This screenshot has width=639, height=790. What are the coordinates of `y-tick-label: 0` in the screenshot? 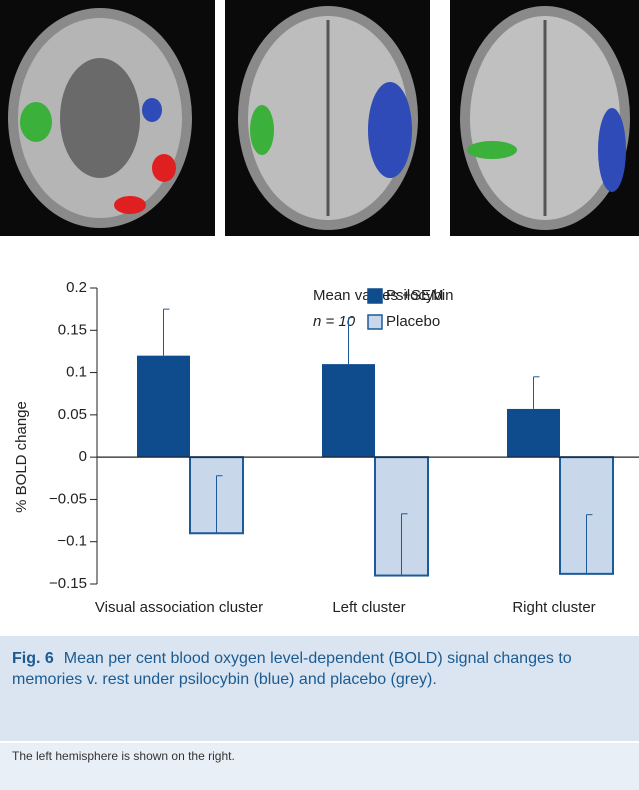 It's located at (83, 456).